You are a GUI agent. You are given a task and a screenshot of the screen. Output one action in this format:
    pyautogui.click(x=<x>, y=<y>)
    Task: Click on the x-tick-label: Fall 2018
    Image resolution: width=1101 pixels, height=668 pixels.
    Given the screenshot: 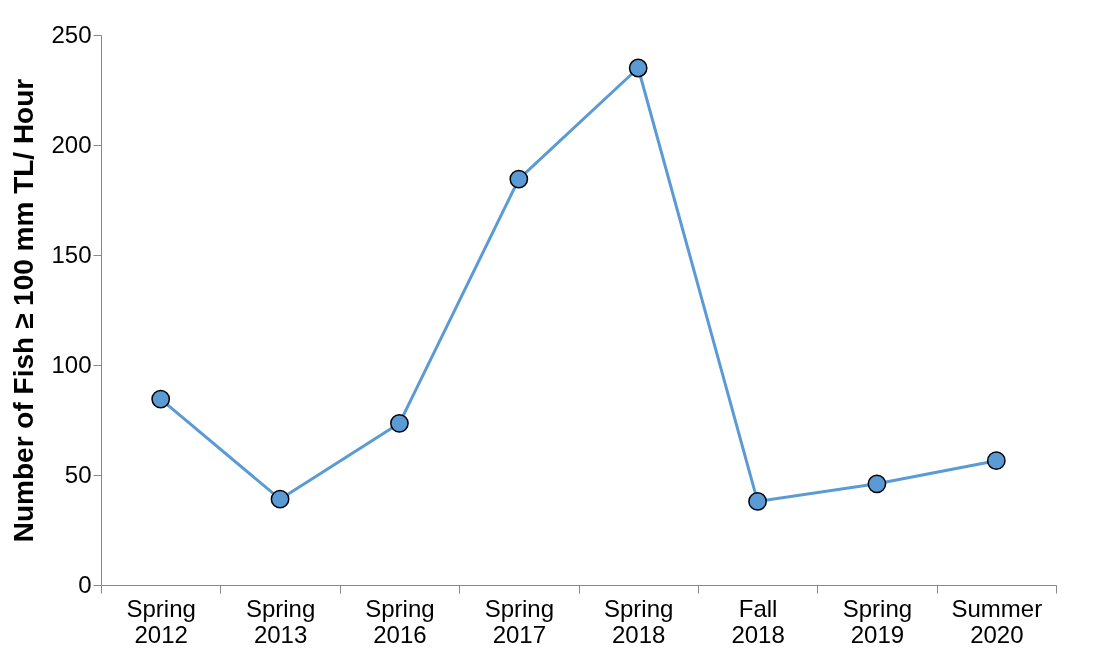 What is the action you would take?
    pyautogui.click(x=758, y=621)
    